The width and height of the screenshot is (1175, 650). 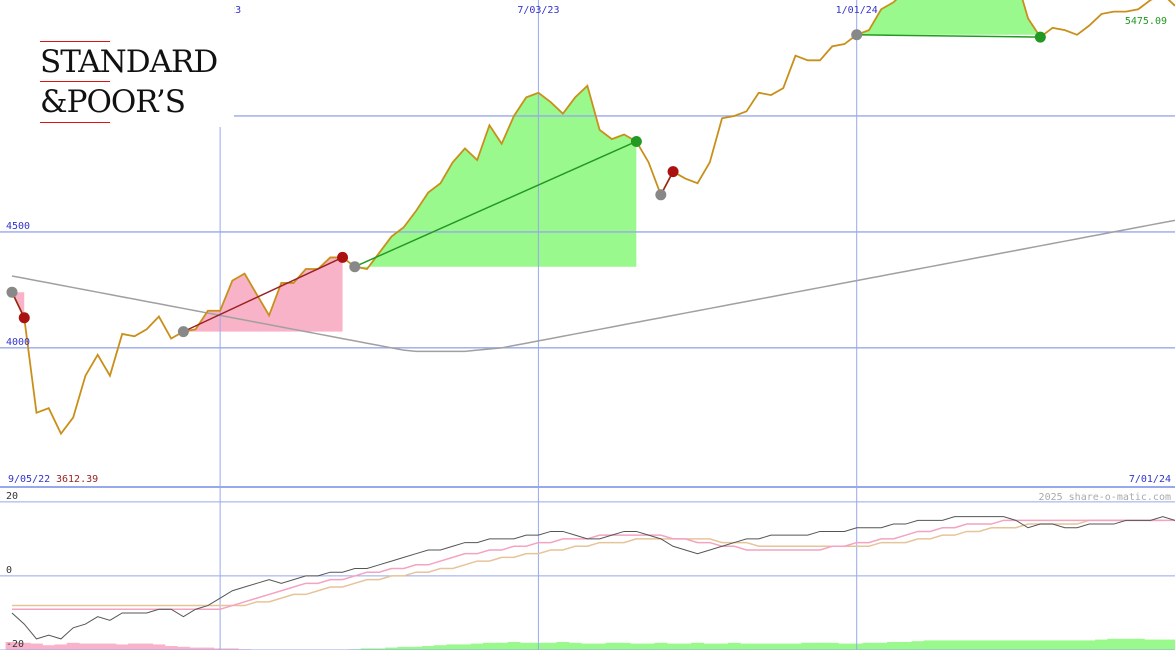 What do you see at coordinates (29, 479) in the screenshot?
I see `start-date-label: 9/05/22` at bounding box center [29, 479].